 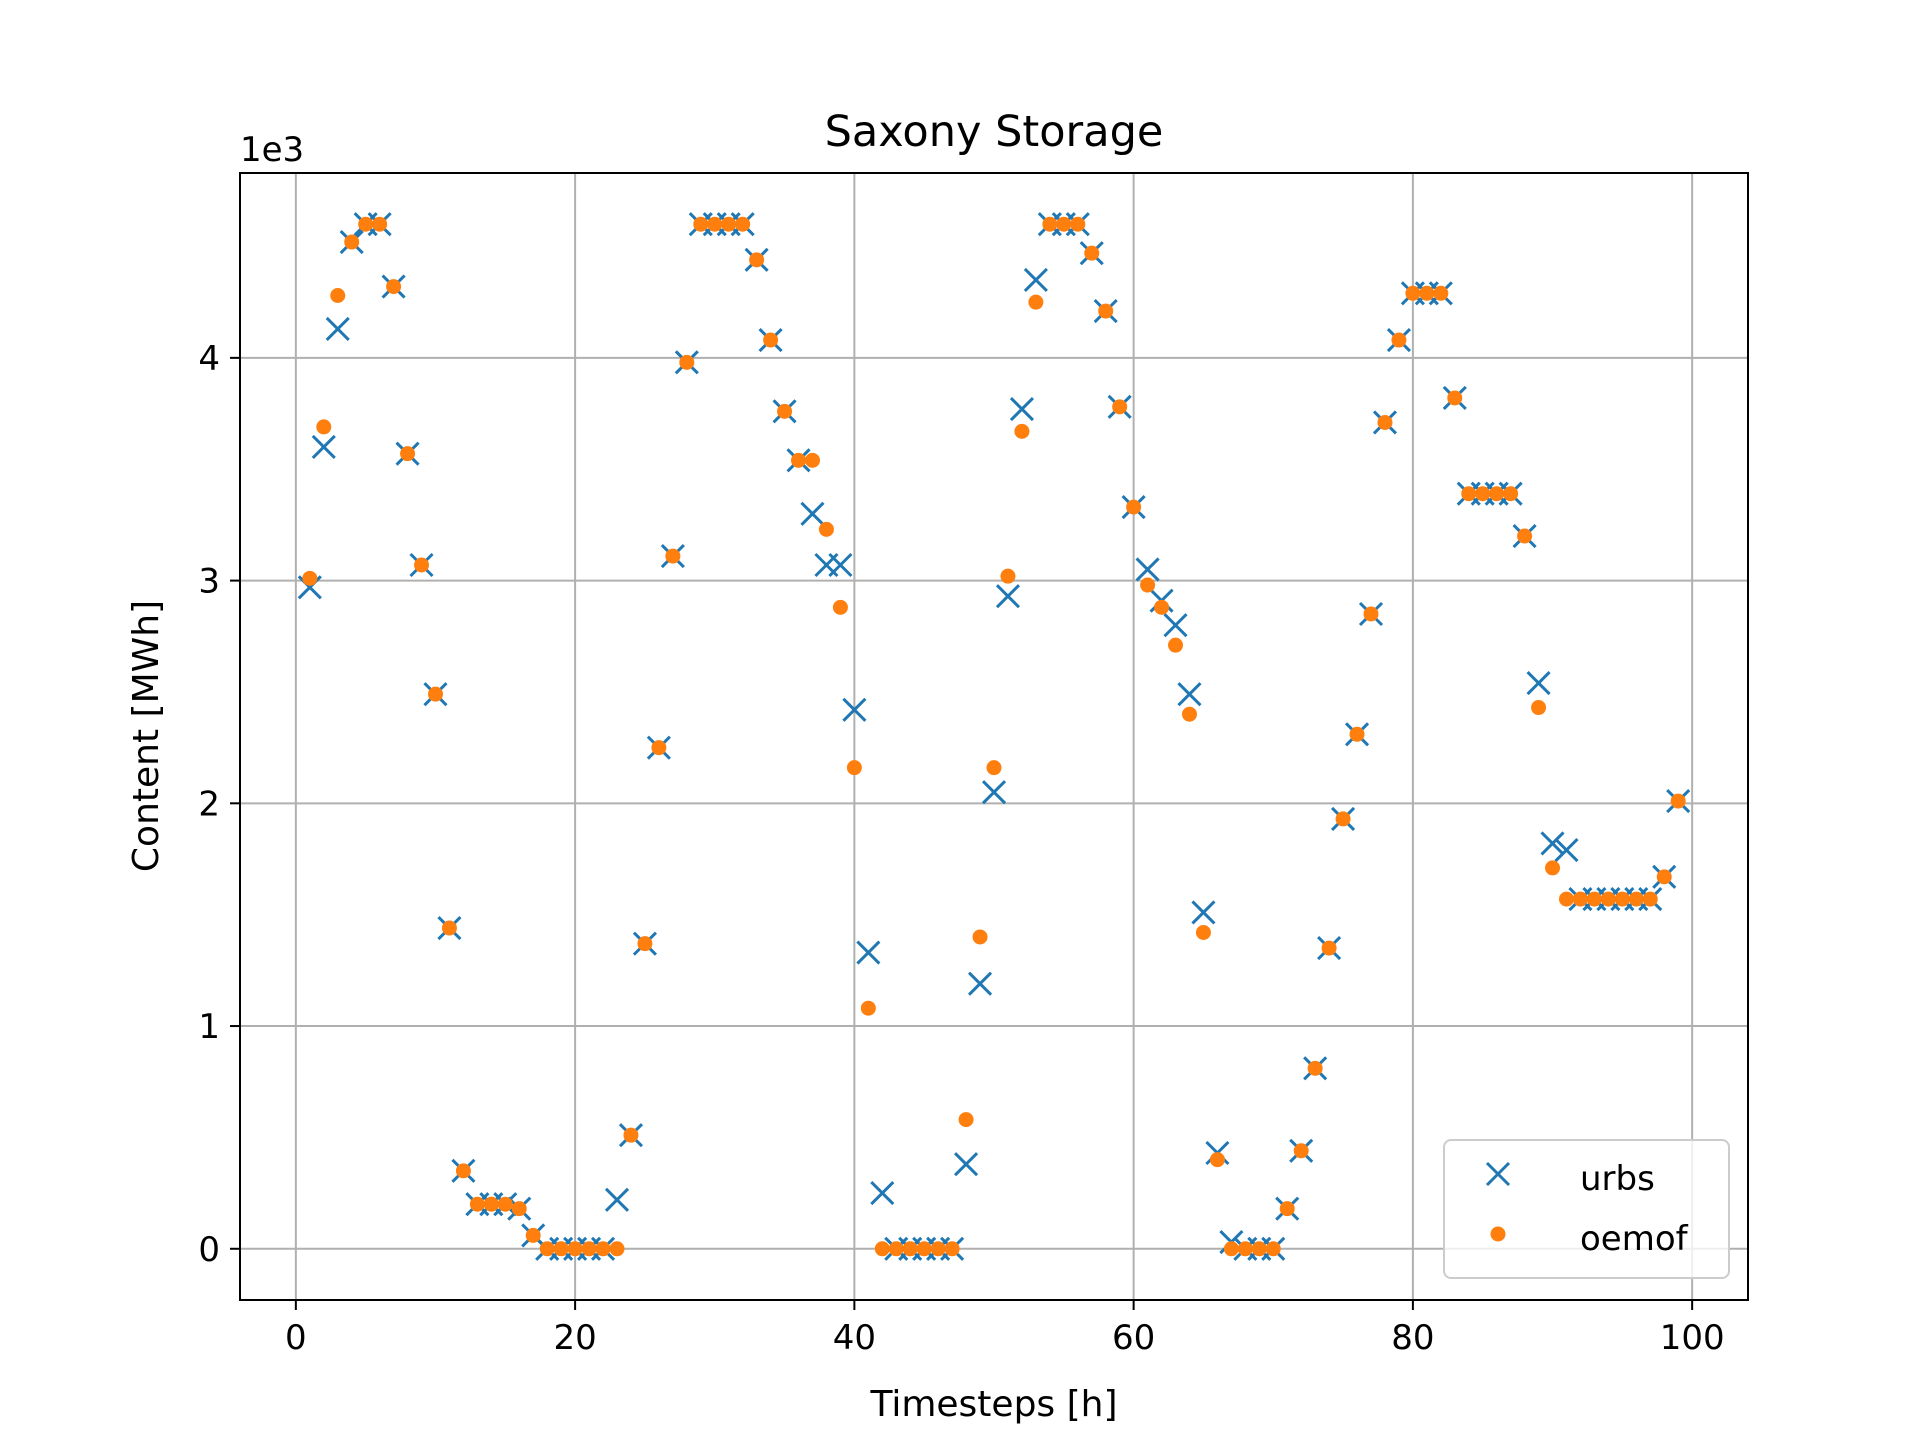 I want to click on y-multiplier-label: 1e3, so click(x=272, y=150).